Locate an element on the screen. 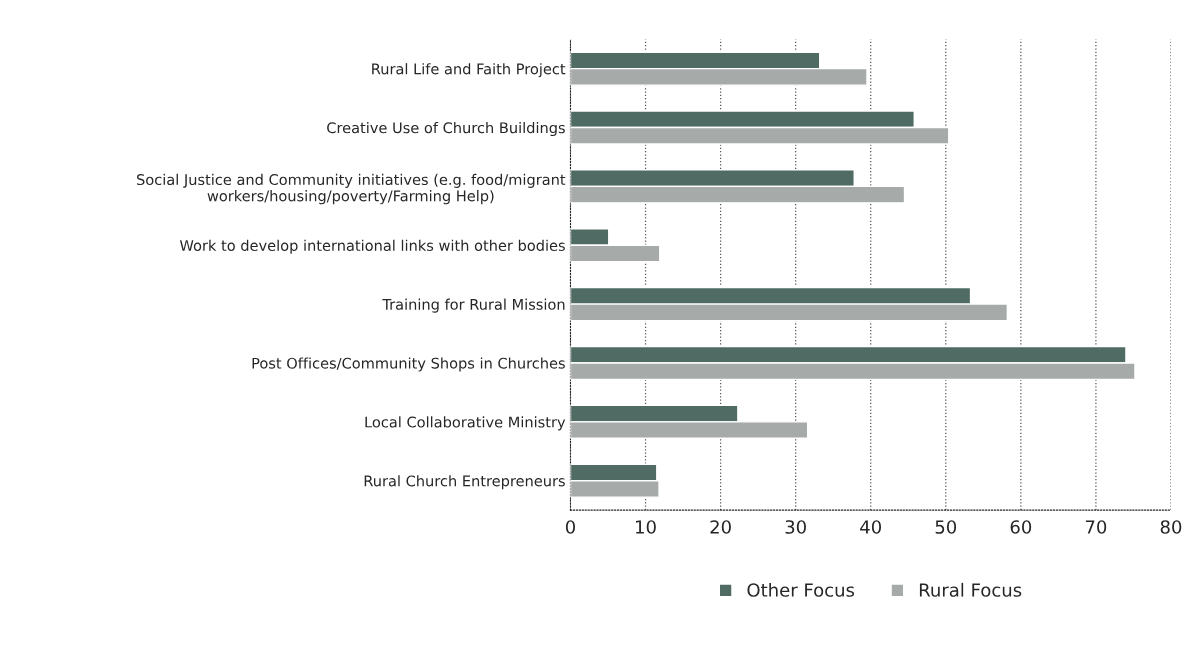  x-tick-label: 80 is located at coordinates (1171, 527).